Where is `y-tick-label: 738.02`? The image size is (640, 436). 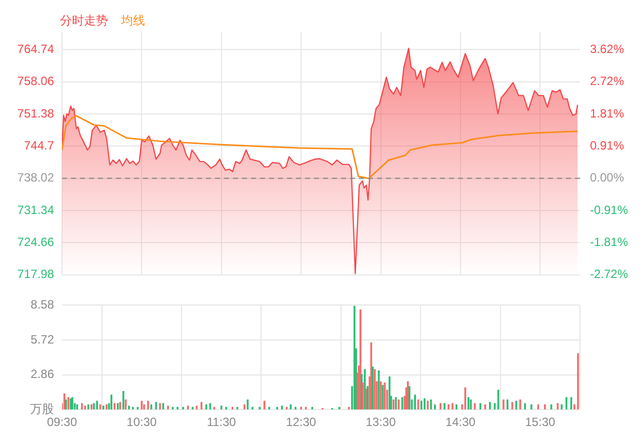
y-tick-label: 738.02 is located at coordinates (35, 177).